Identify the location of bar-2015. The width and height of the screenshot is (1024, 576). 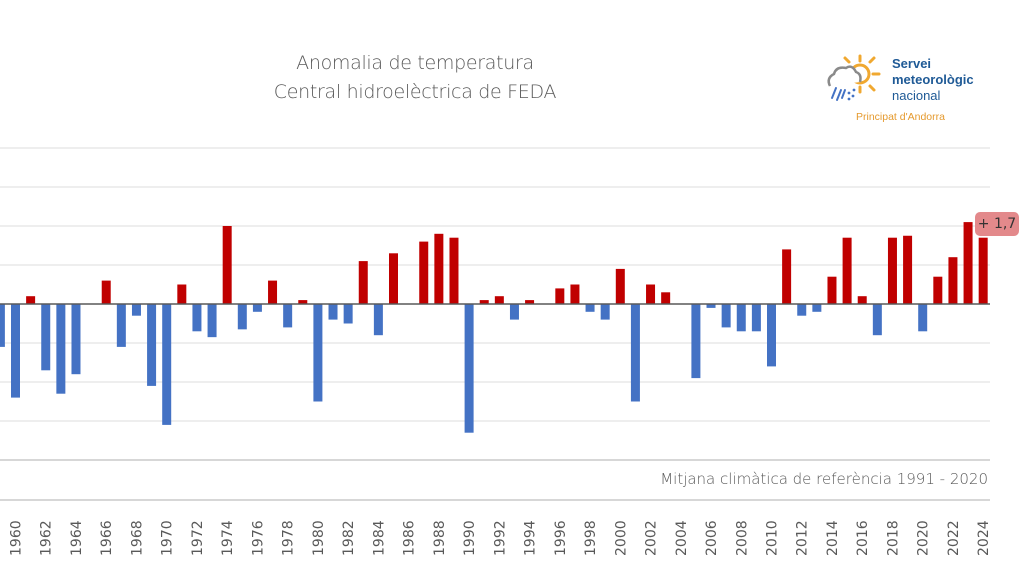
(847, 270).